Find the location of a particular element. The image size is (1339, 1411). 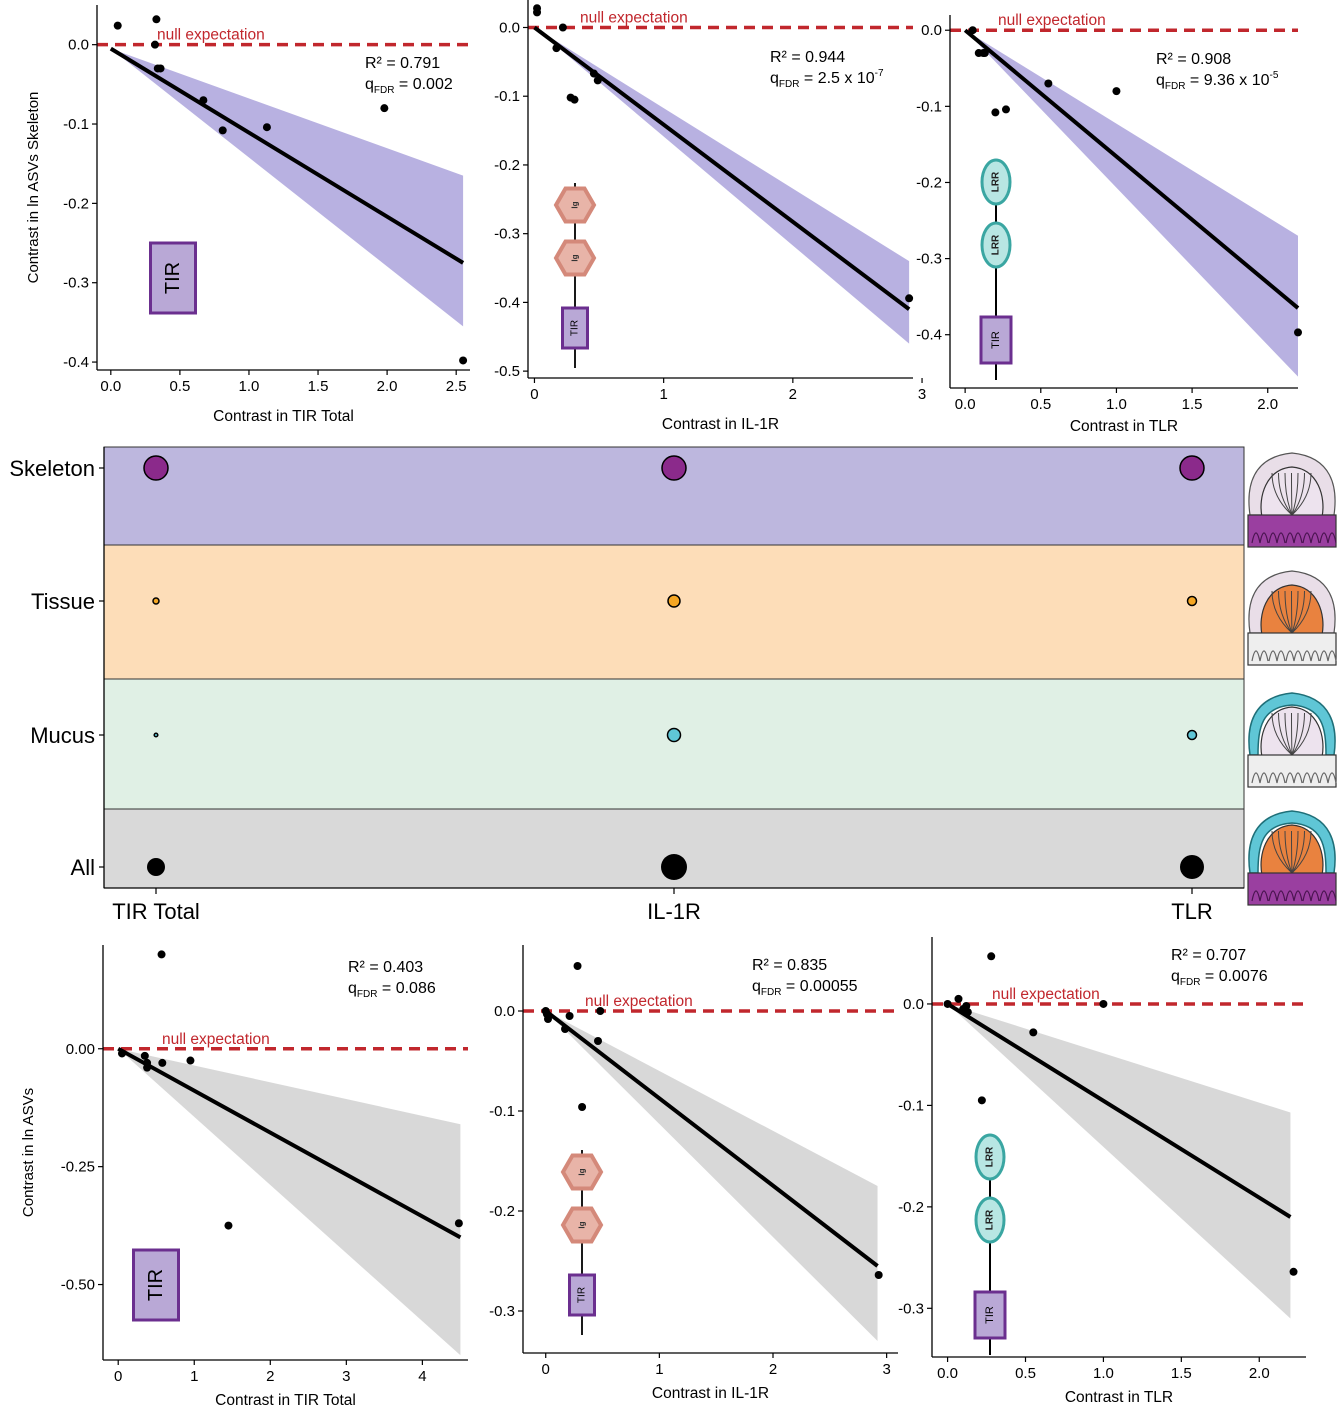

r2-value: 0.944 is located at coordinates (825, 57).